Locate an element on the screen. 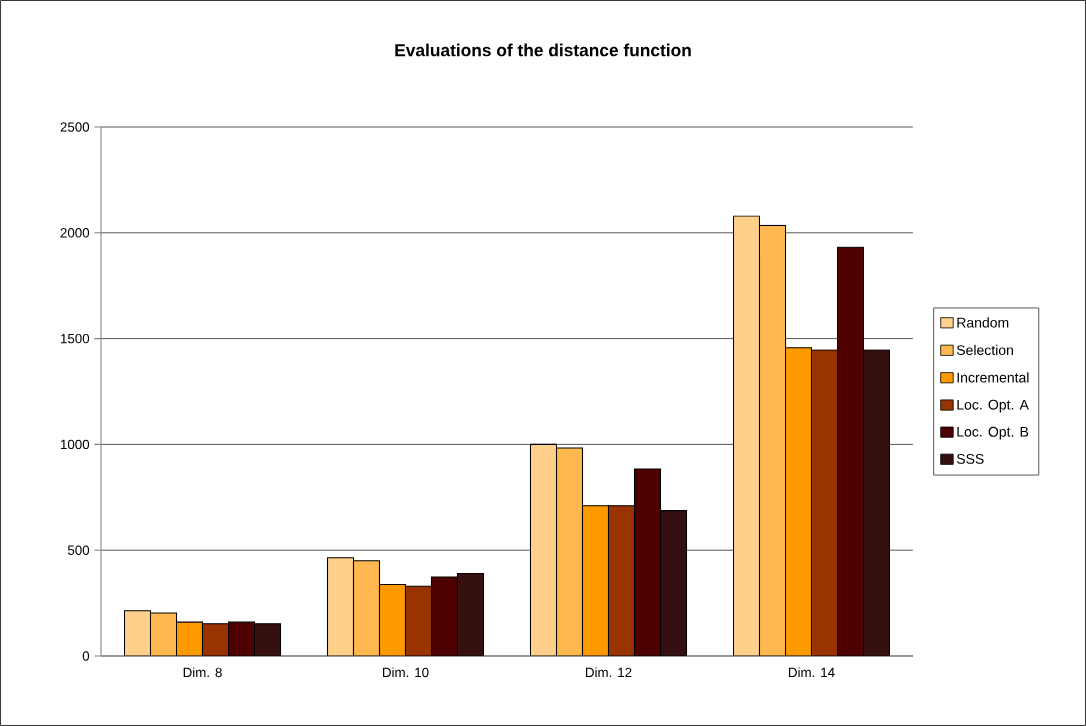 The image size is (1086, 726). y-tick-label: 2500 is located at coordinates (75, 127).